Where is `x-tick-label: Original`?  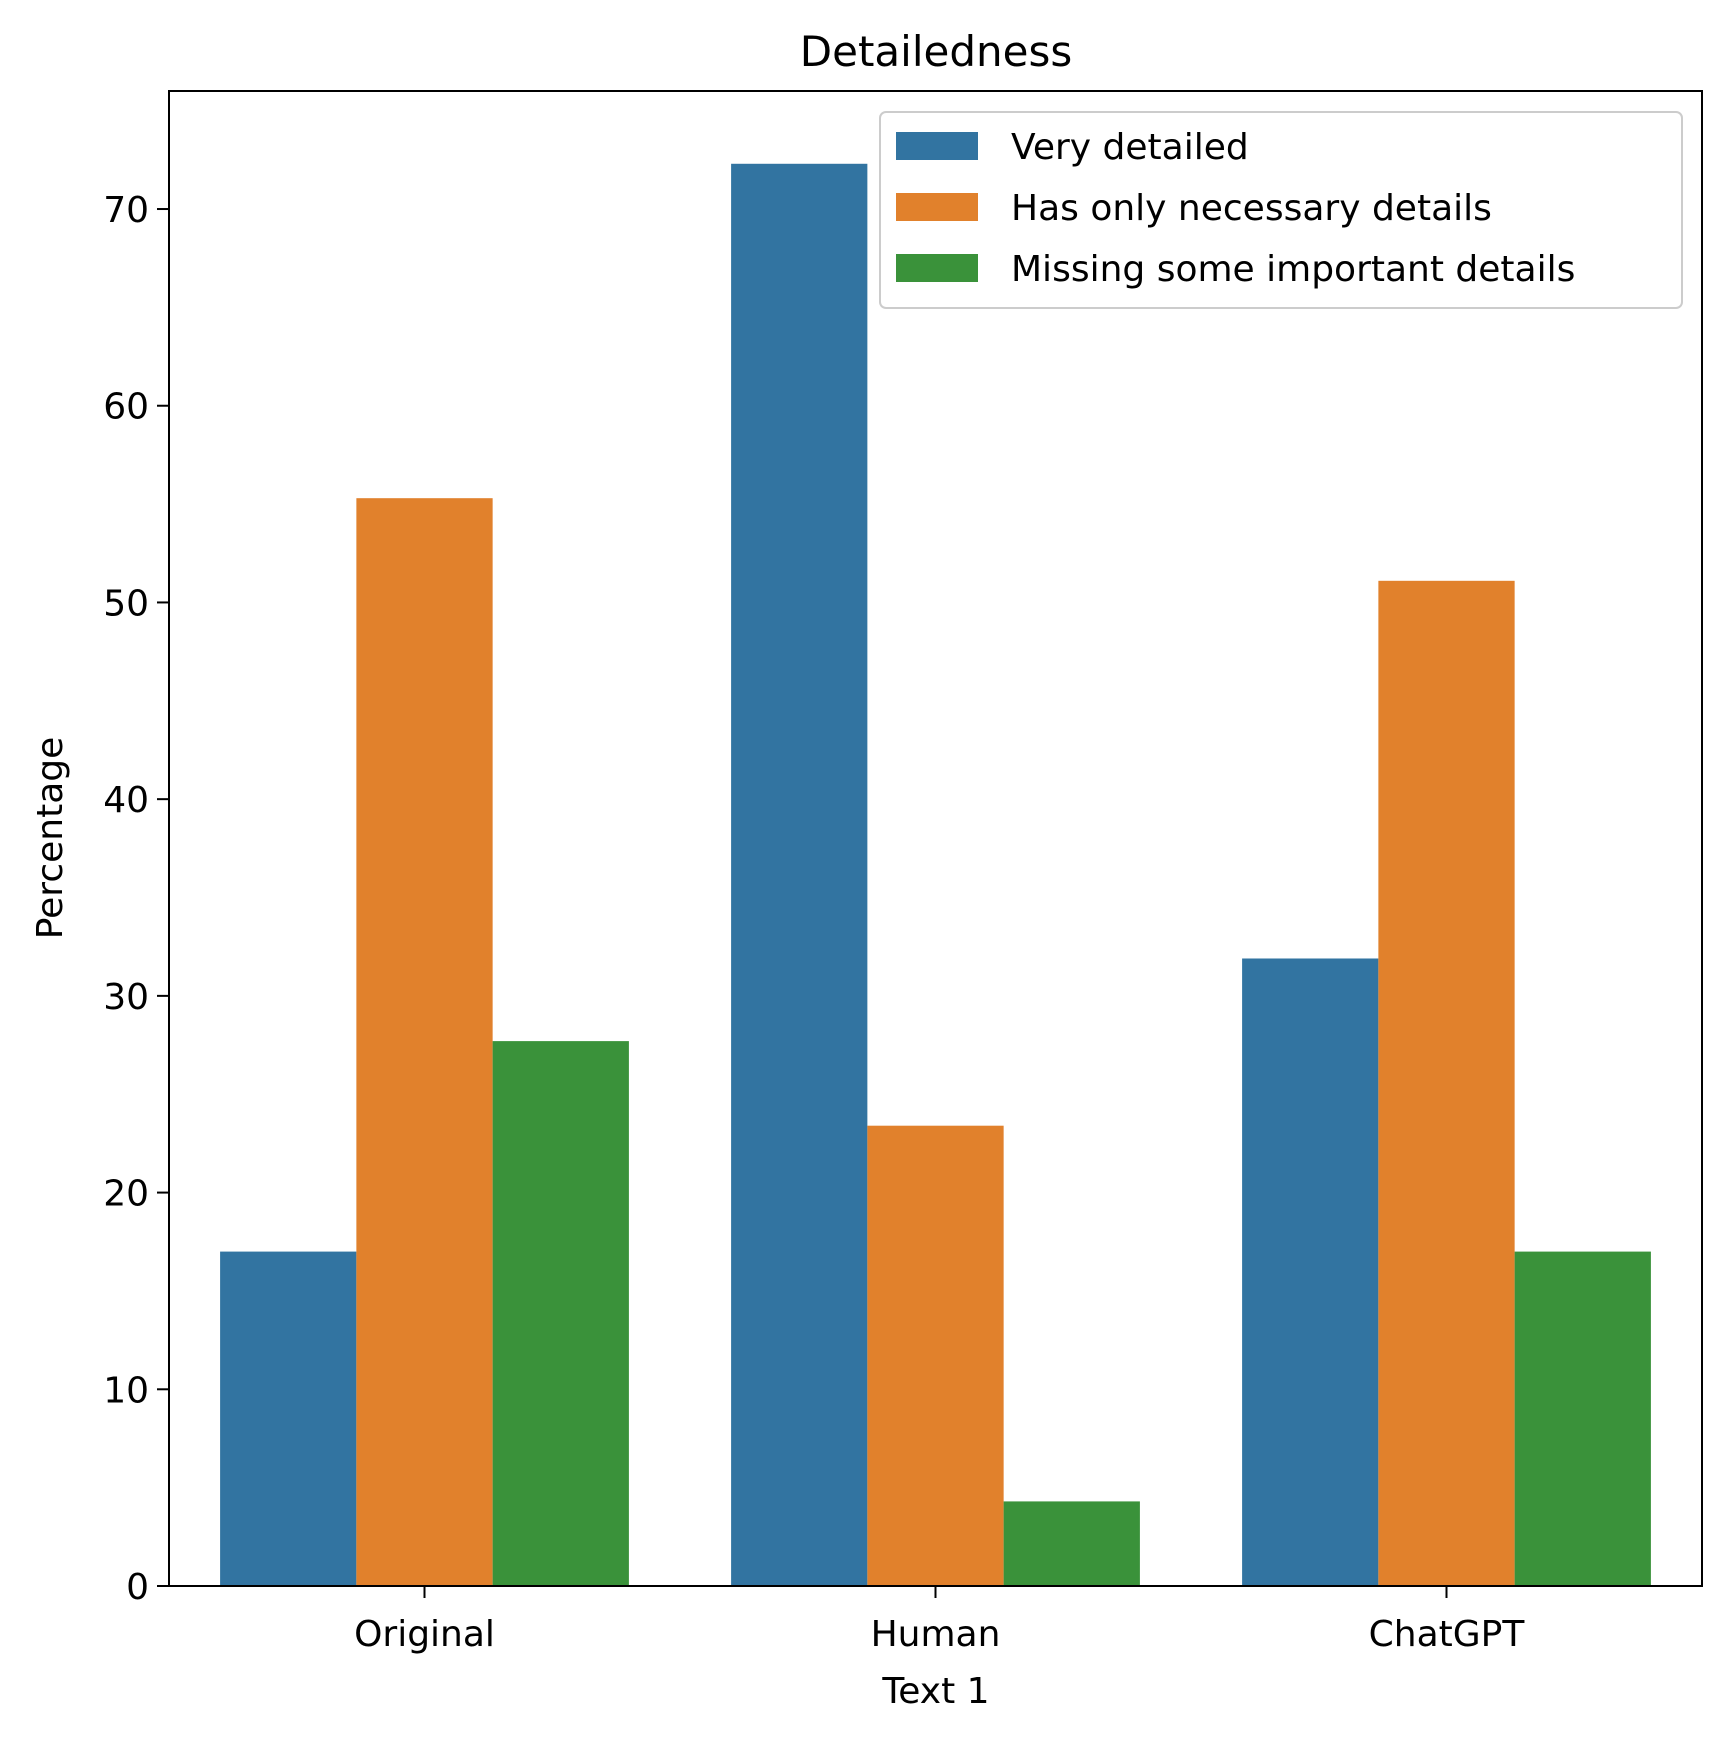 x-tick-label: Original is located at coordinates (424, 1634).